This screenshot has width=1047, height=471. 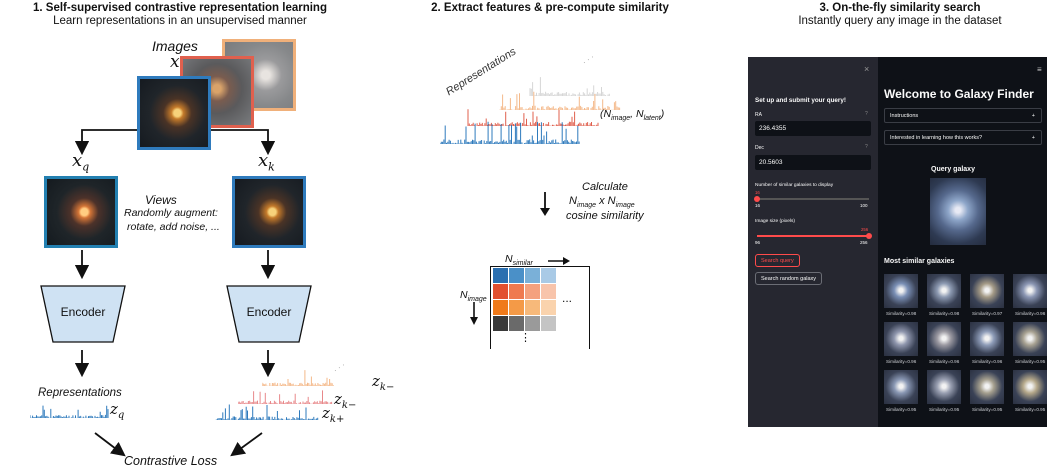 What do you see at coordinates (81, 162) in the screenshot?
I see `xq-label: xq` at bounding box center [81, 162].